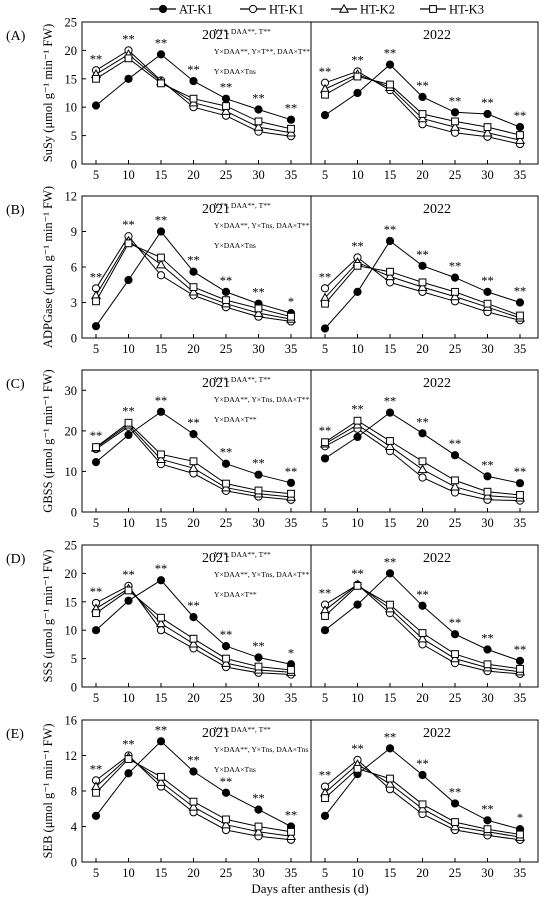 The width and height of the screenshot is (550, 904). I want to click on x-tick-label: 30, so click(258, 349).